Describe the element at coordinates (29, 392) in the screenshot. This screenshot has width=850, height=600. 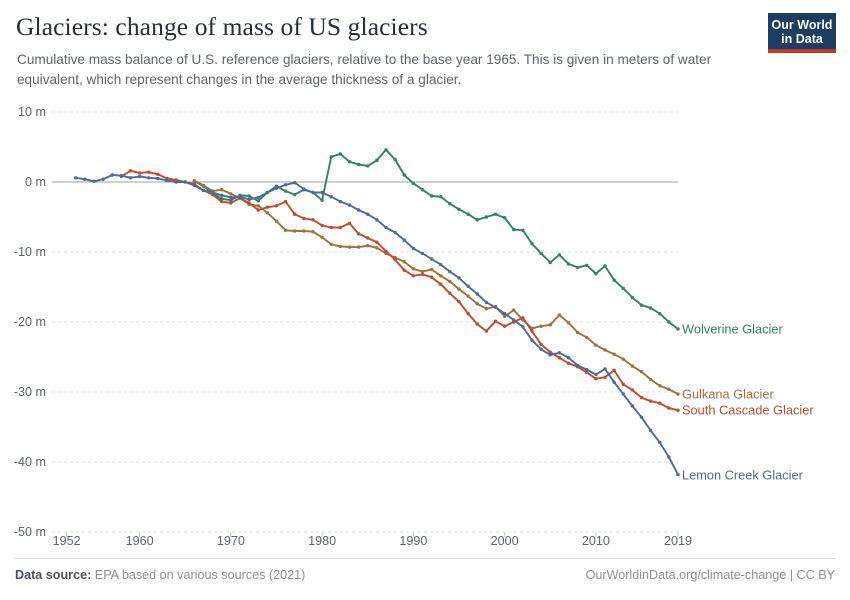
I see `y-axis-tick-label: -30 m` at that location.